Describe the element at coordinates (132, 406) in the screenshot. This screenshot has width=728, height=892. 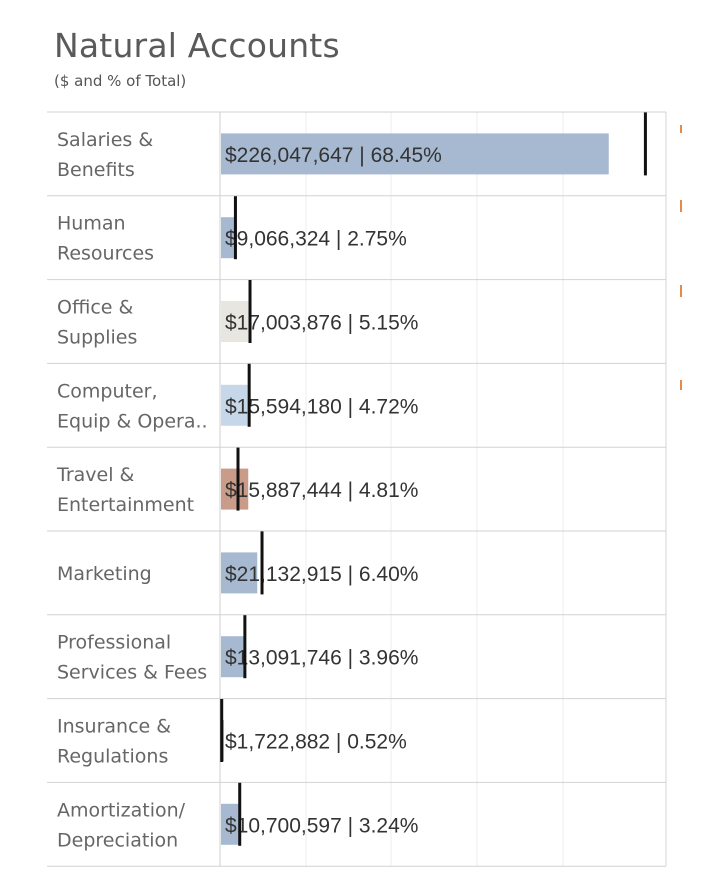
I see `row-label: Computer, Equip & Opera..` at that location.